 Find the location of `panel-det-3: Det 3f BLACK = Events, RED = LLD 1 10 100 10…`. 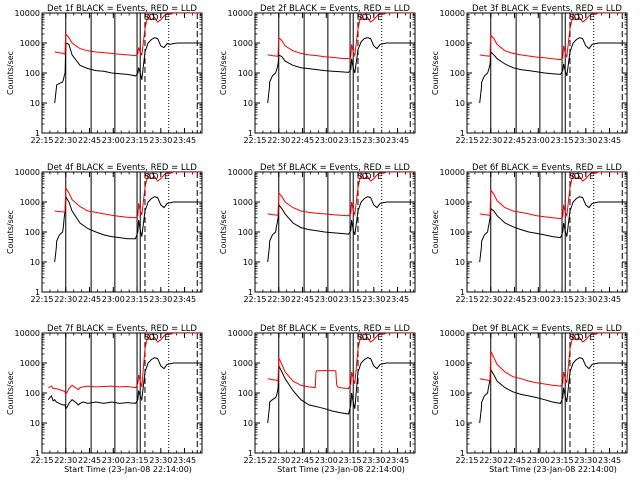

panel-det-3: Det 3f BLACK = Events, RED = LLD 1 10 100 10… is located at coordinates (529, 74).